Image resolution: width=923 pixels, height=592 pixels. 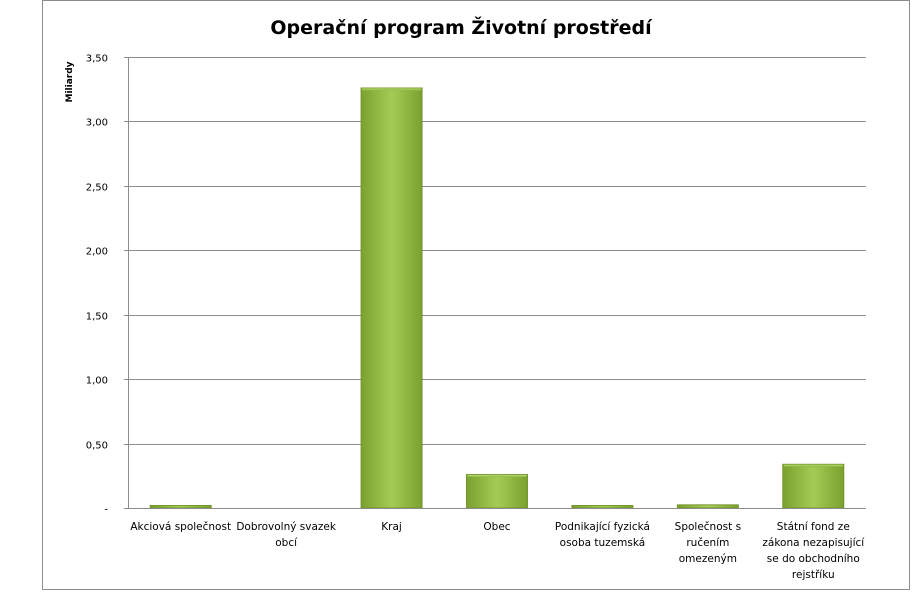 What do you see at coordinates (97, 446) in the screenshot?
I see `y-tick-label: 0,50` at bounding box center [97, 446].